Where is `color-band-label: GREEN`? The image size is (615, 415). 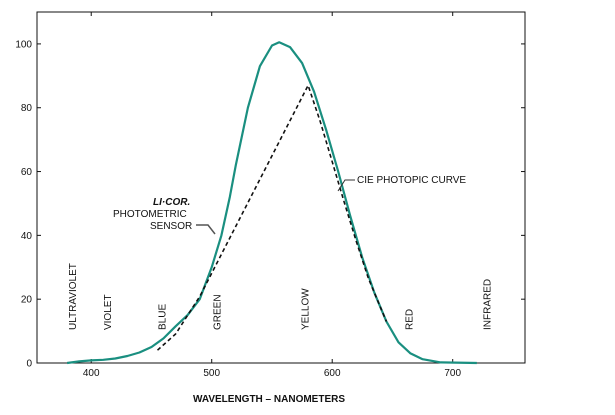
color-band-label: GREEN is located at coordinates (218, 312).